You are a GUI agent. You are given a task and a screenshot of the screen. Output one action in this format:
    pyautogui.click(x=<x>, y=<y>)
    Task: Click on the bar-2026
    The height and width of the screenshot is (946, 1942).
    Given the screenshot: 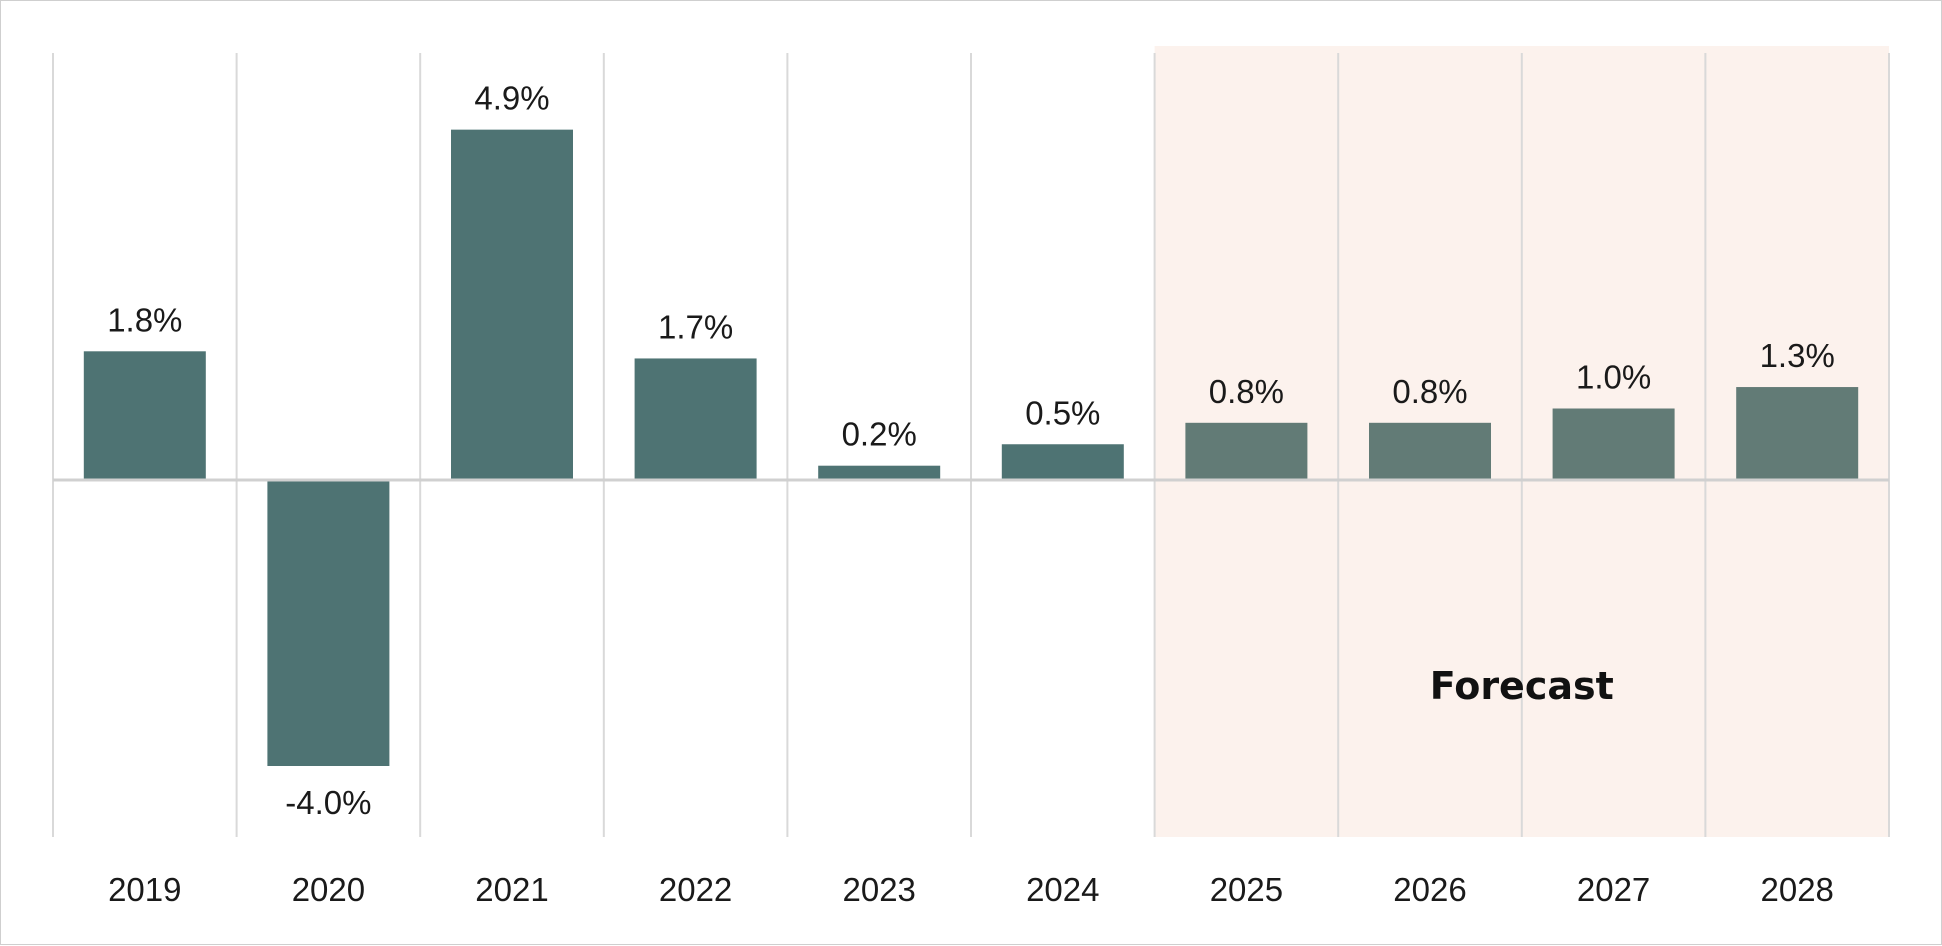 What is the action you would take?
    pyautogui.click(x=1430, y=451)
    